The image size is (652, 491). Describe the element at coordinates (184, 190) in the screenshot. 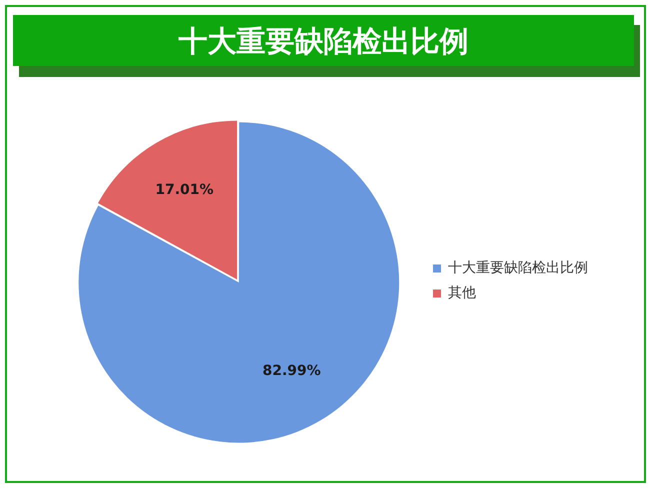

I see `data-label: 17.01%` at that location.